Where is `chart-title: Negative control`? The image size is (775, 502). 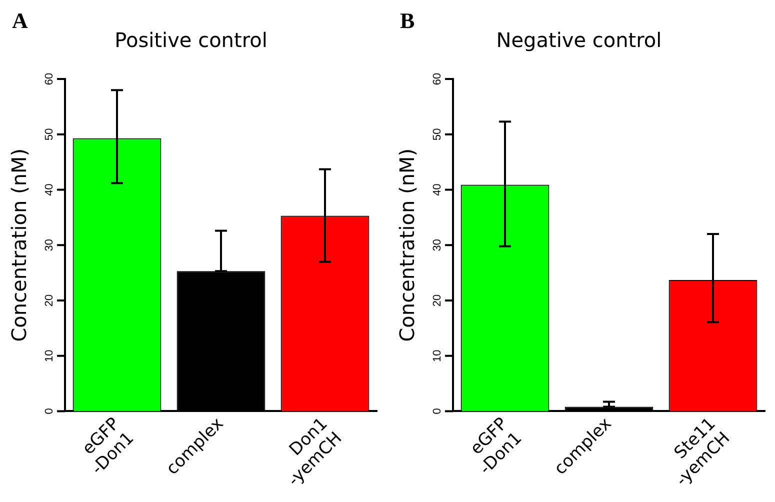
chart-title: Negative control is located at coordinates (579, 40).